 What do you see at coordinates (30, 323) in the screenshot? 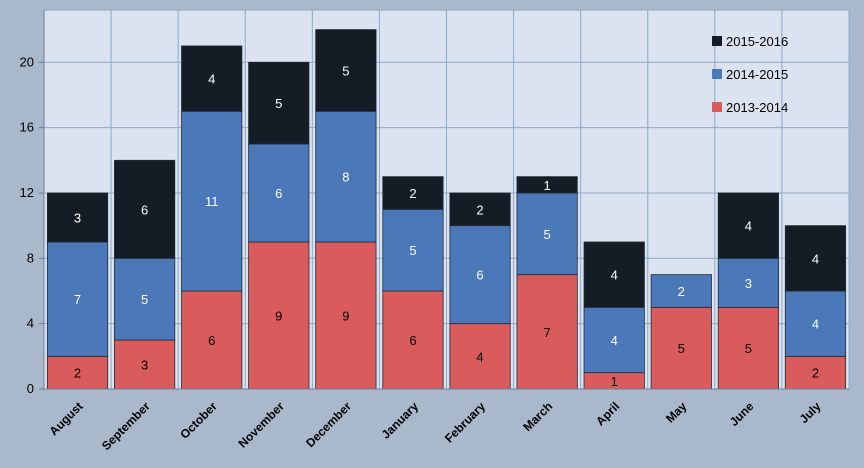
I see `y-tick-label: 4` at bounding box center [30, 323].